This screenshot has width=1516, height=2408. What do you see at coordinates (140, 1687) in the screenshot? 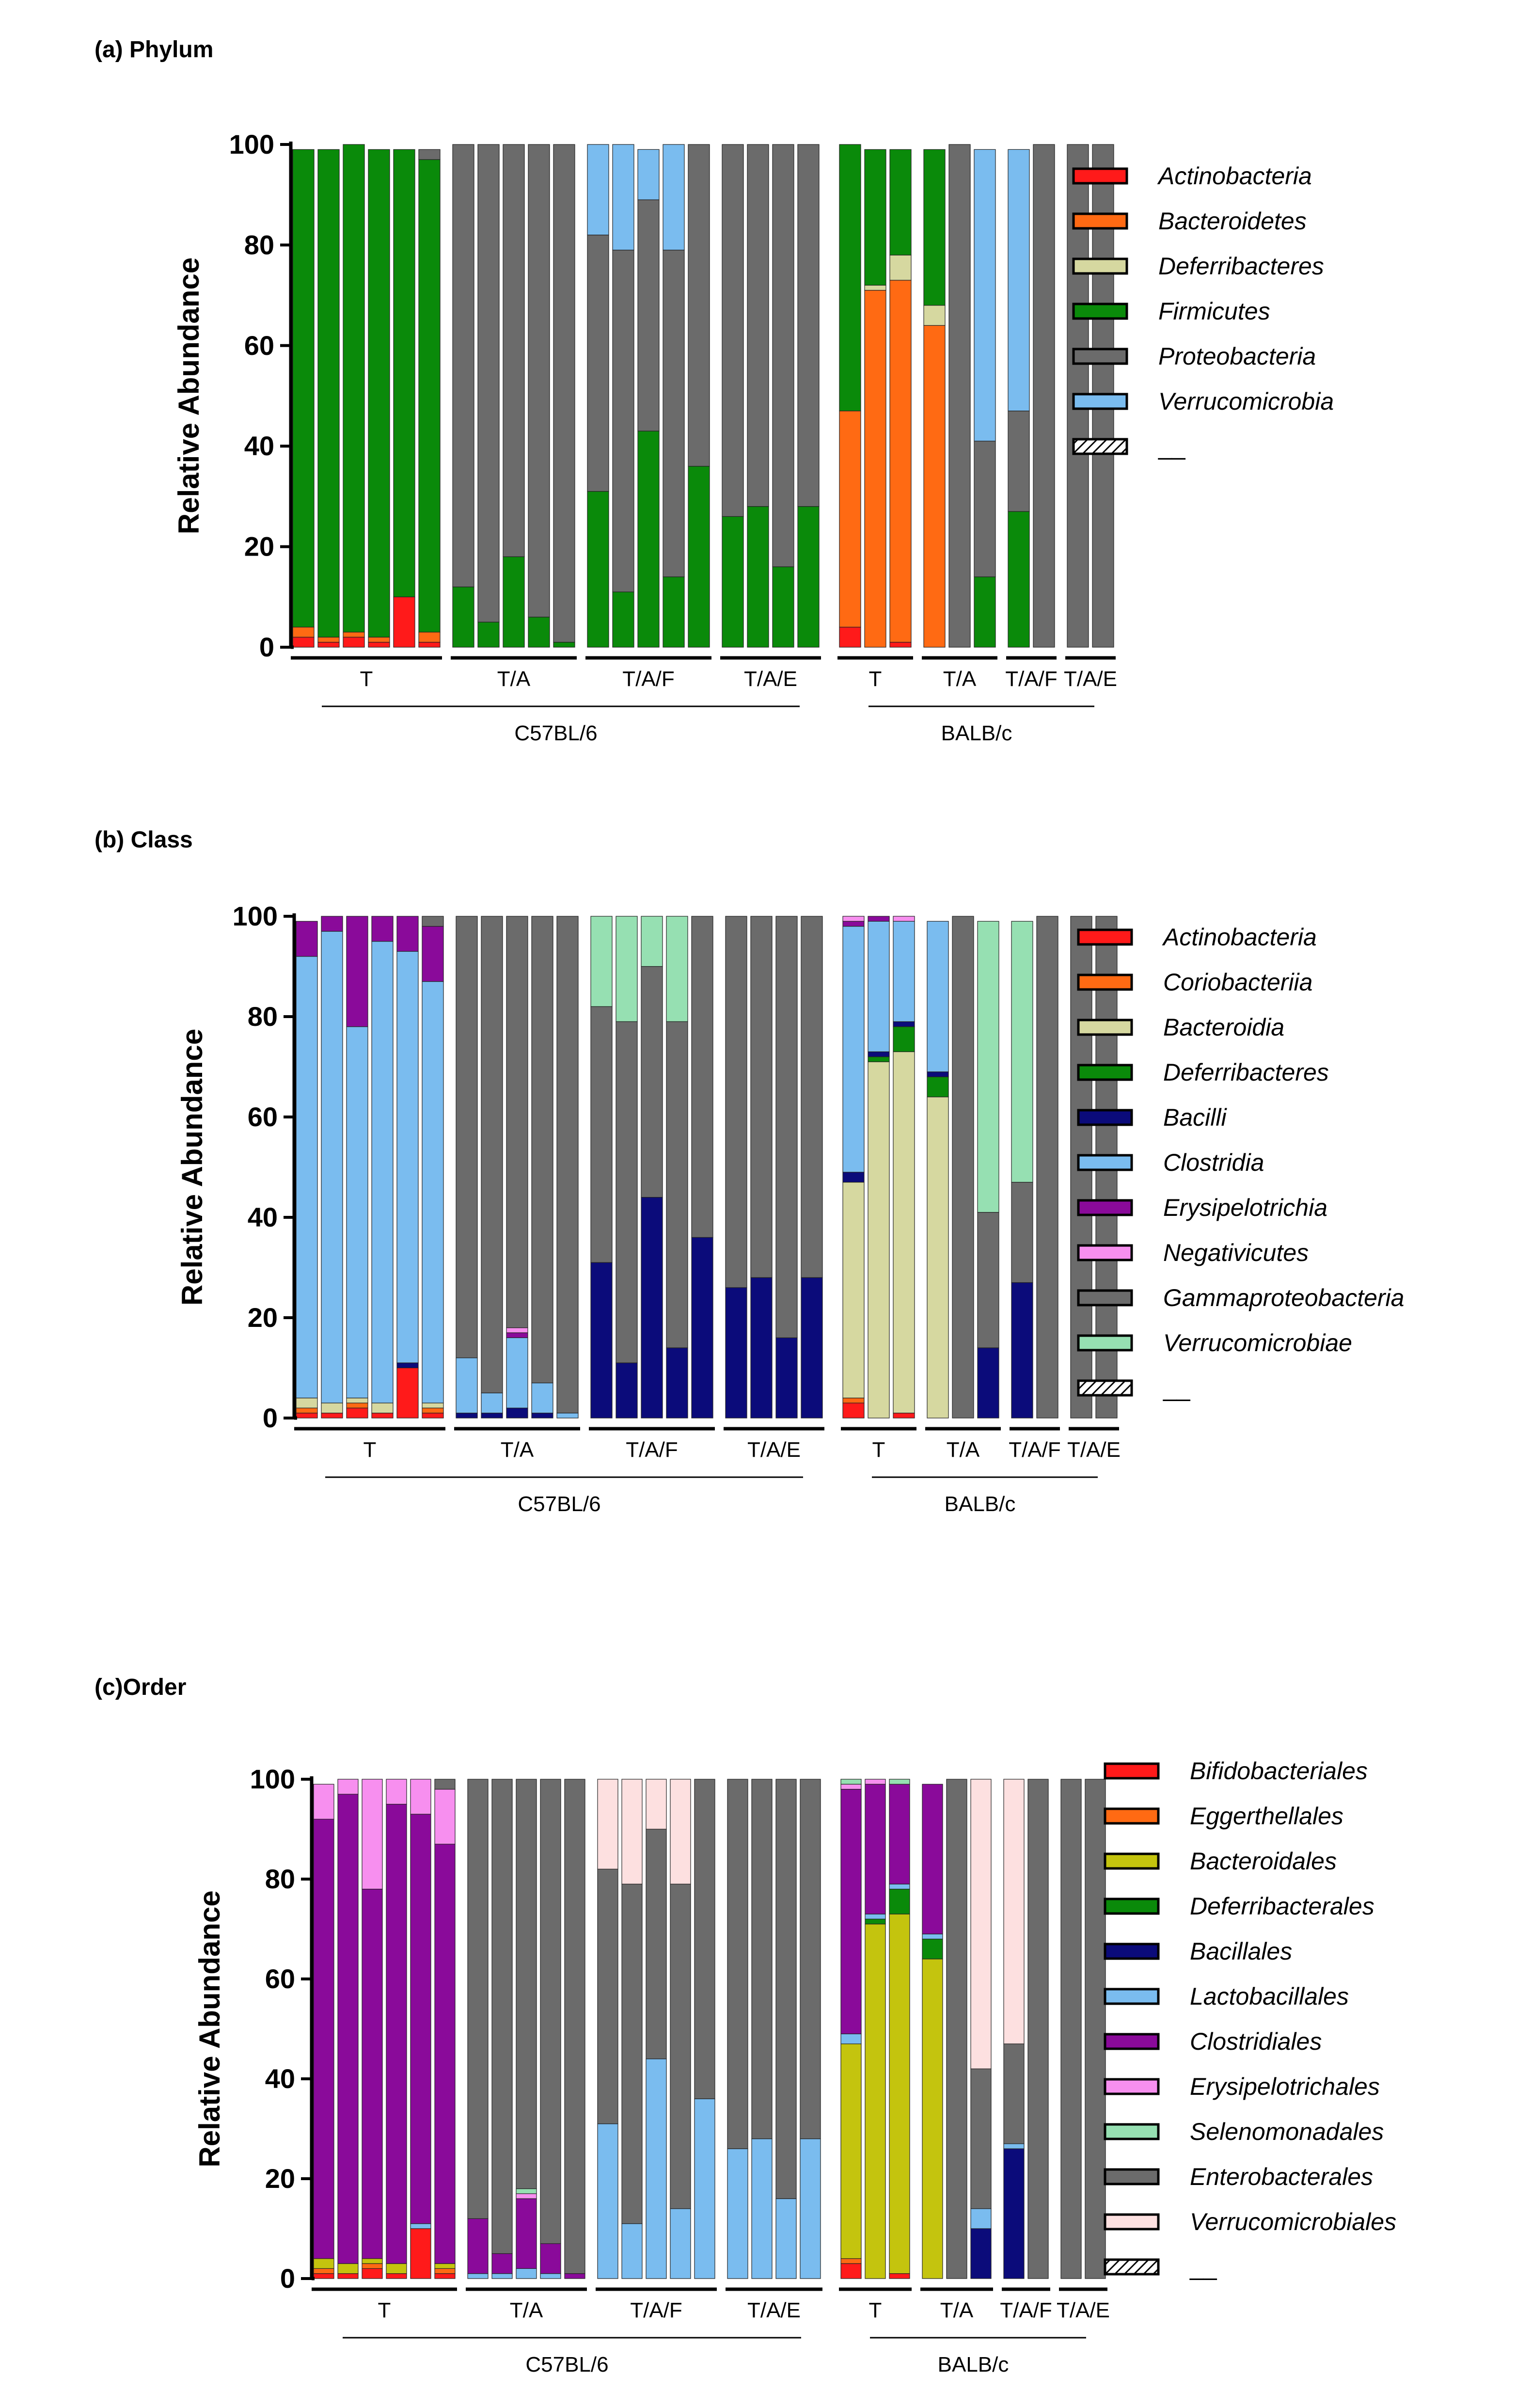
I see `panel-title: (c)Order` at bounding box center [140, 1687].